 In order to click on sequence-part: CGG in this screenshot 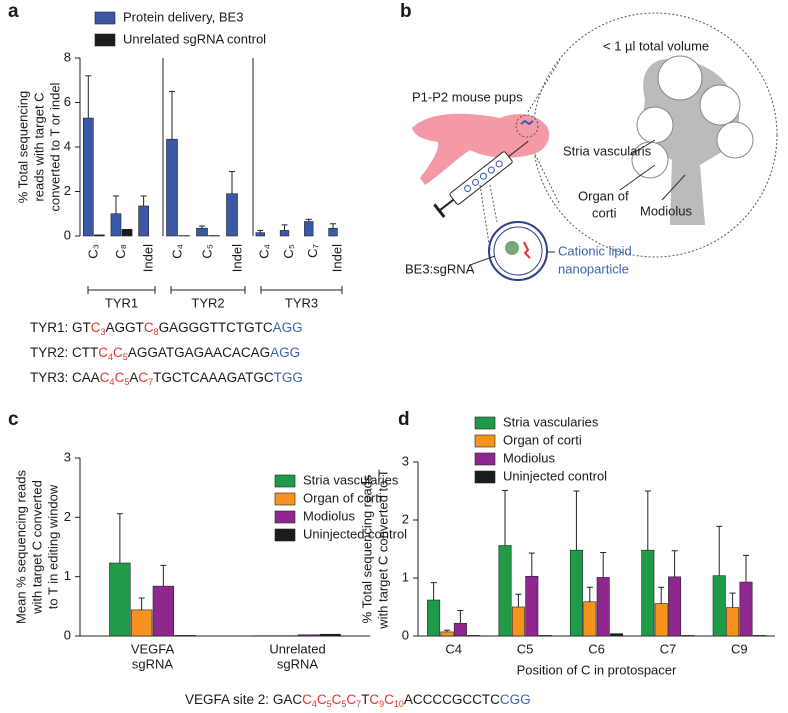, I will do `click(515, 699)`.